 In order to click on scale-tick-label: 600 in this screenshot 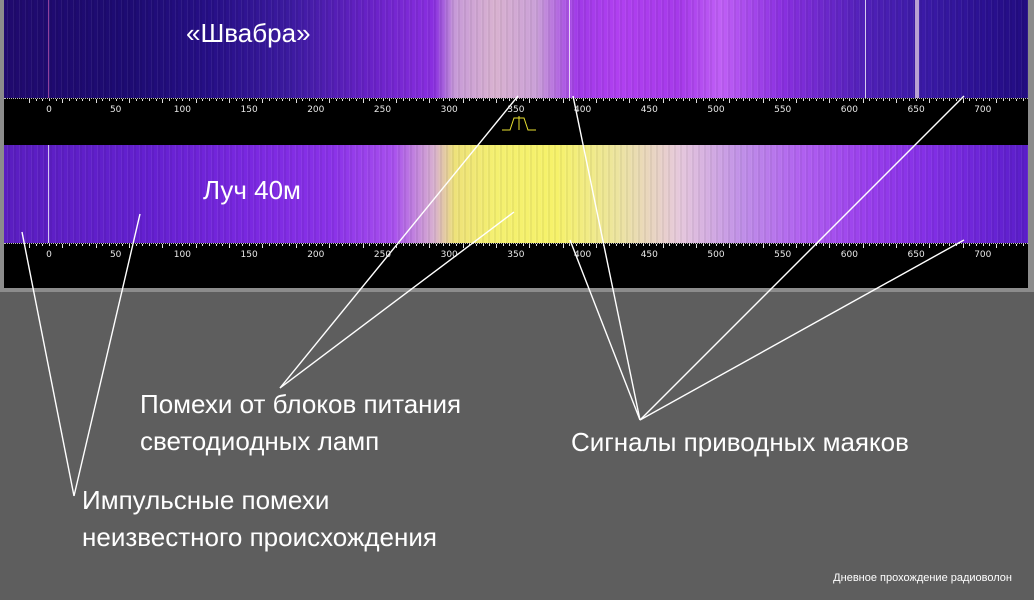, I will do `click(849, 255)`.